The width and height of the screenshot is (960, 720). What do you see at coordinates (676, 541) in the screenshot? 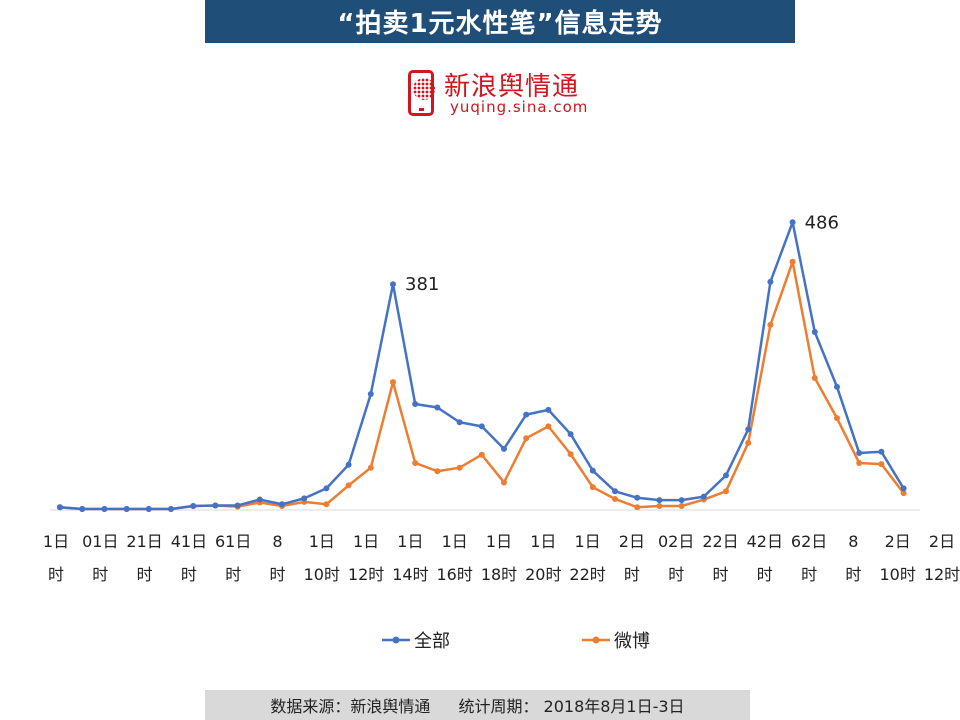
I see `x-tick-label: 02日` at bounding box center [676, 541].